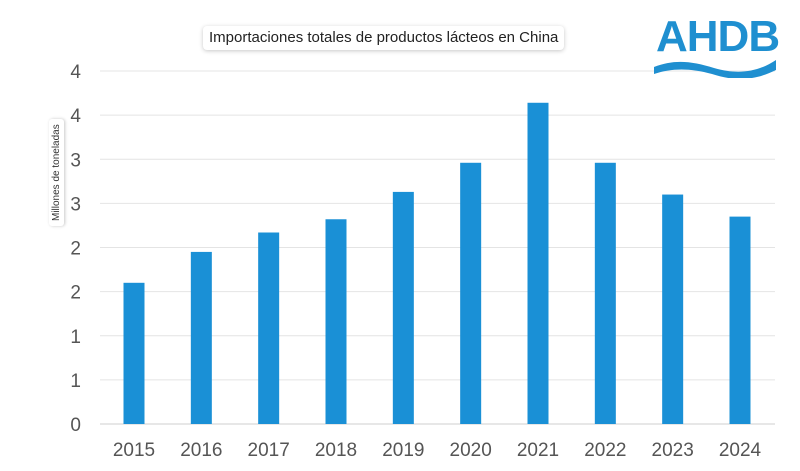 The image size is (800, 471). I want to click on bar-2015, so click(134, 353).